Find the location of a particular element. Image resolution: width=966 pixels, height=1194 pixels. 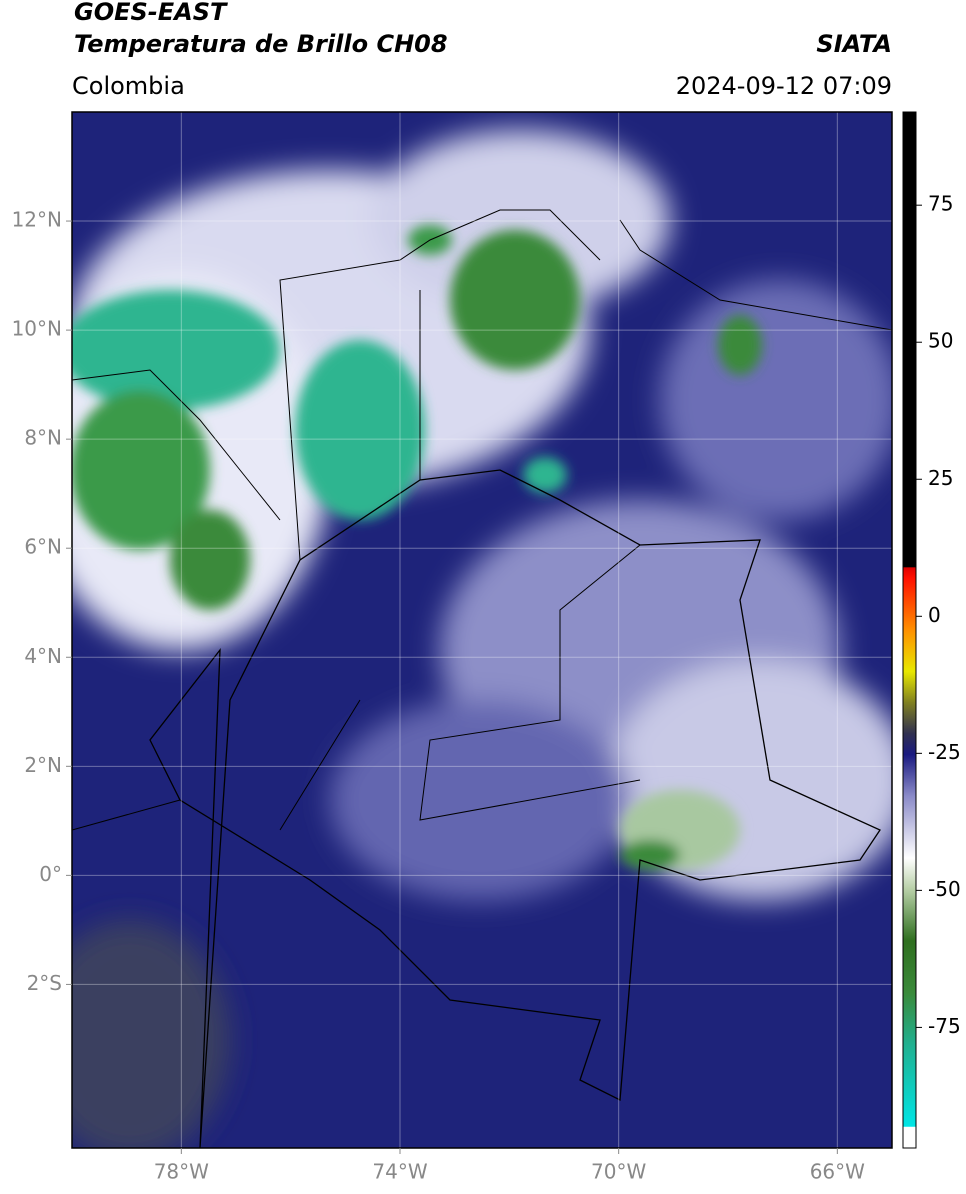

y-tick-label: 8°N is located at coordinates (43, 438).